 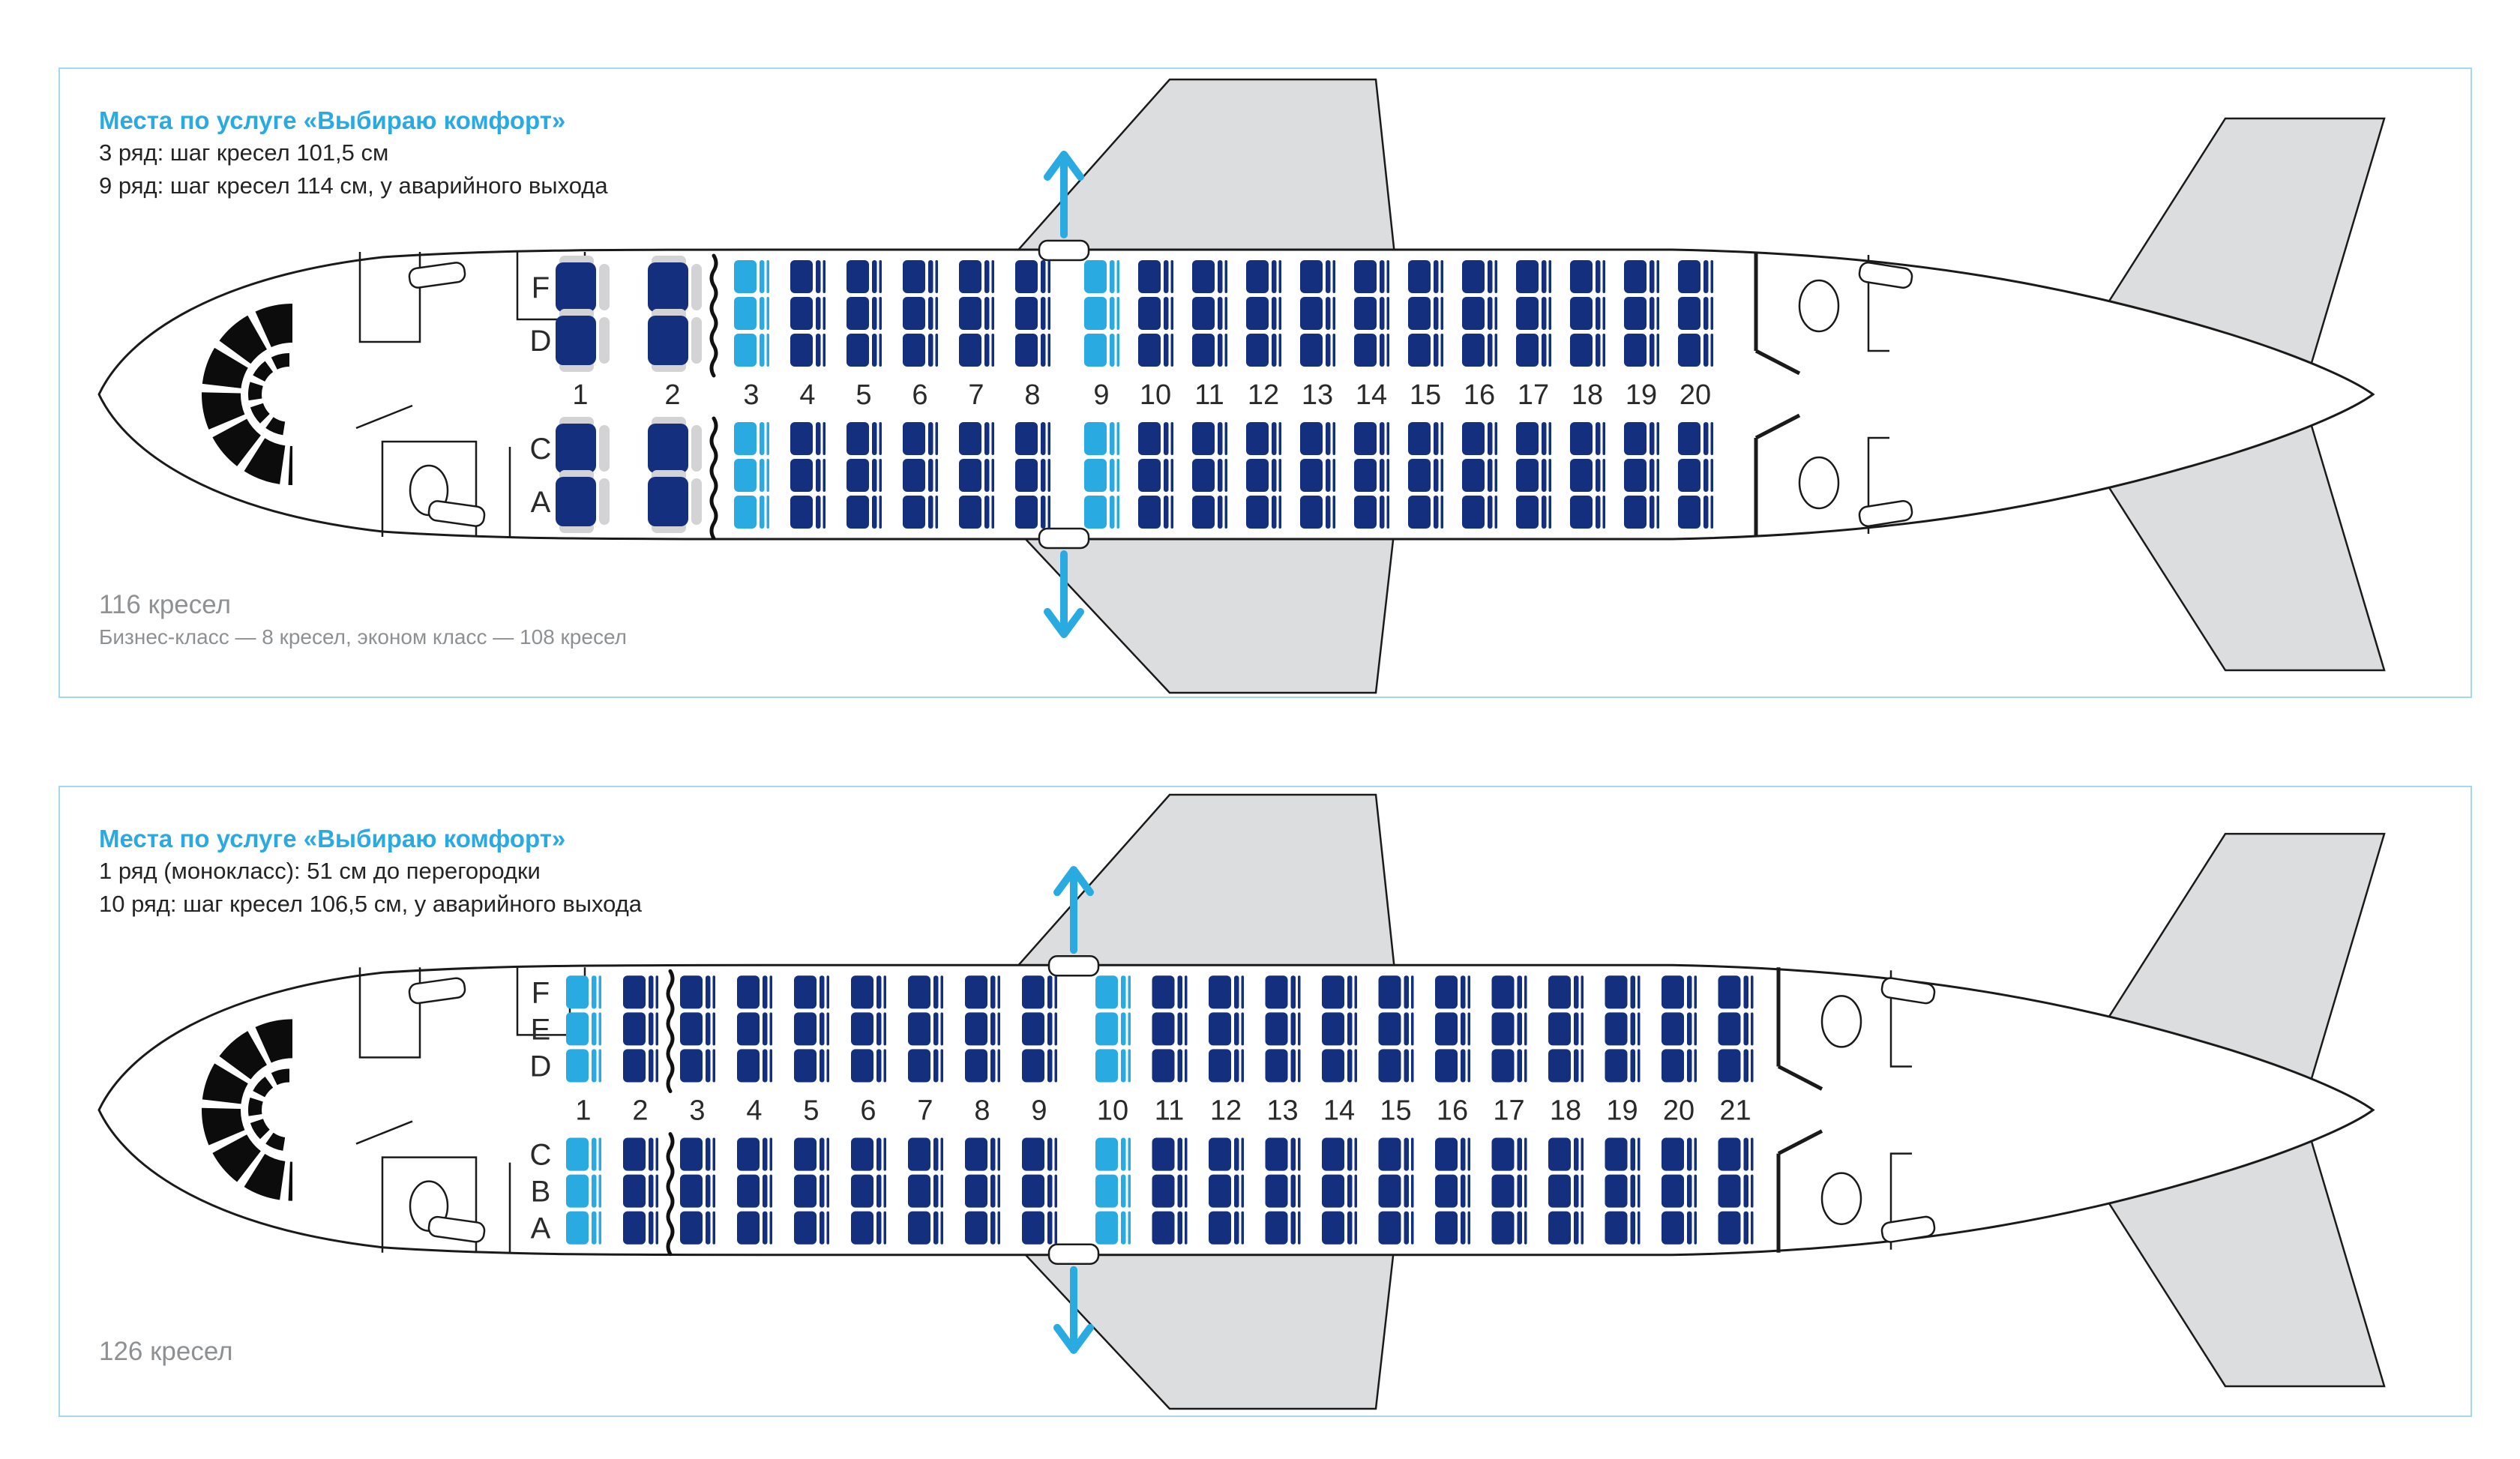 What do you see at coordinates (1095, 475) in the screenshot?
I see `seat-r9-lo1` at bounding box center [1095, 475].